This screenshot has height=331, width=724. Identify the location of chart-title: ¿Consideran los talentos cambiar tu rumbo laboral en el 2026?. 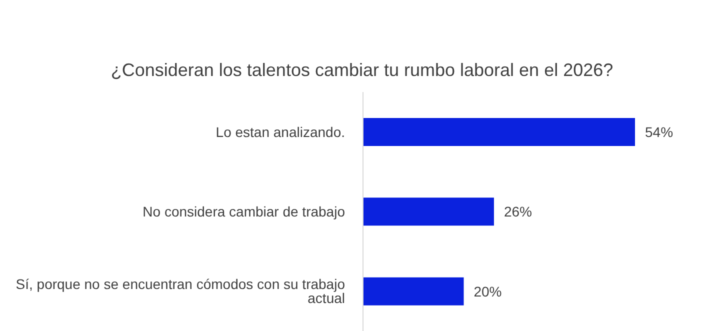
(362, 70).